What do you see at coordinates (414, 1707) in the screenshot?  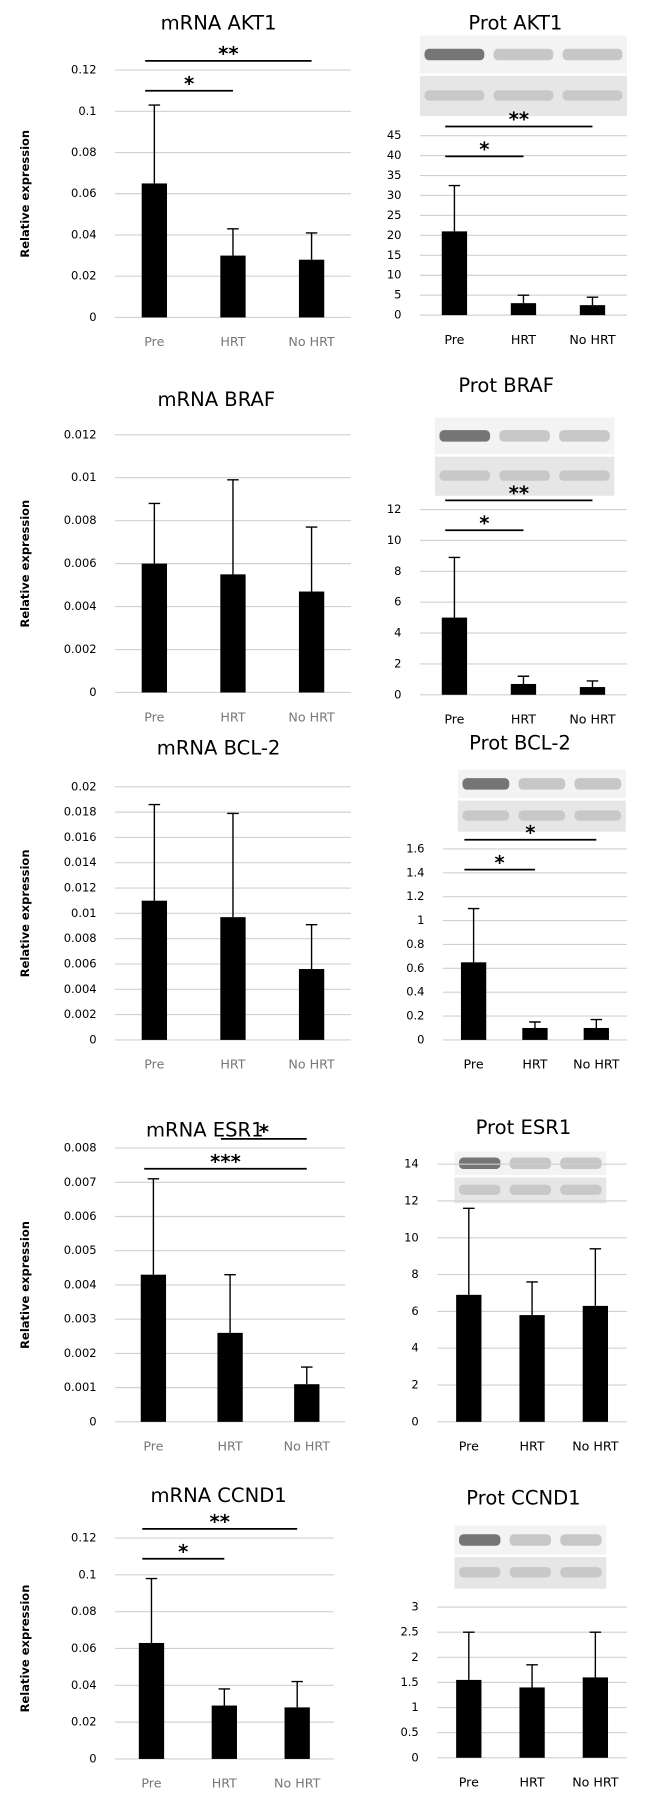 I see `y-tick-label: 1` at bounding box center [414, 1707].